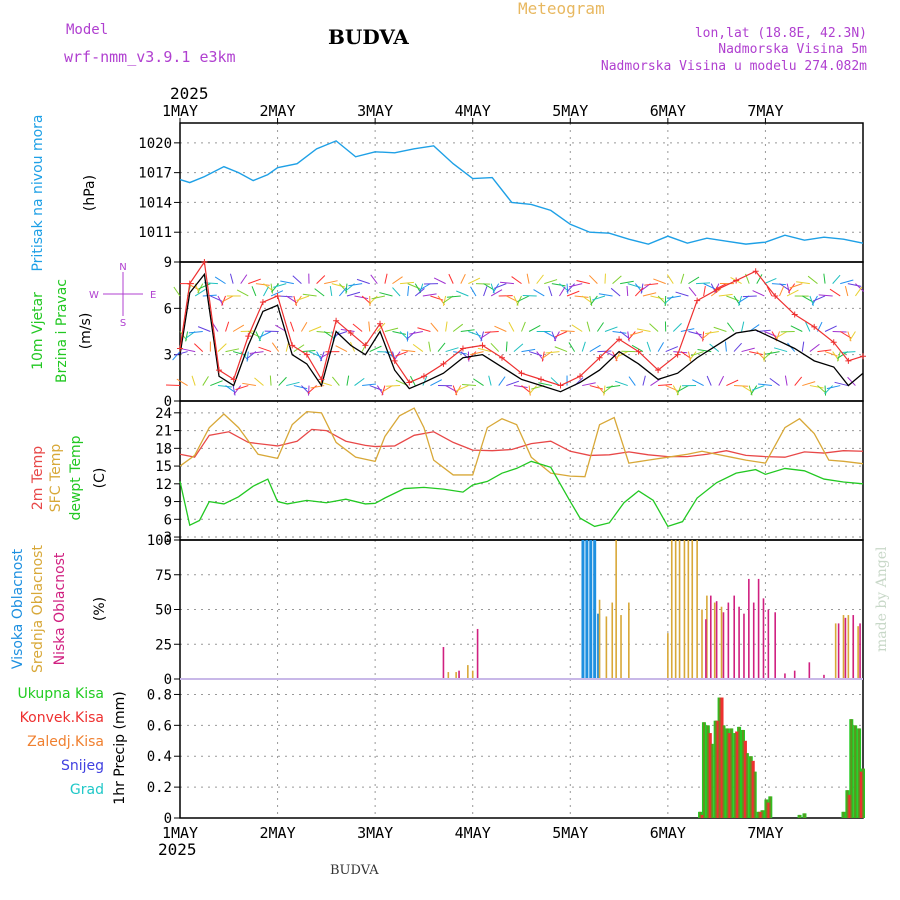  What do you see at coordinates (86, 331) in the screenshot?
I see `wind-unit: (m/s)` at bounding box center [86, 331].